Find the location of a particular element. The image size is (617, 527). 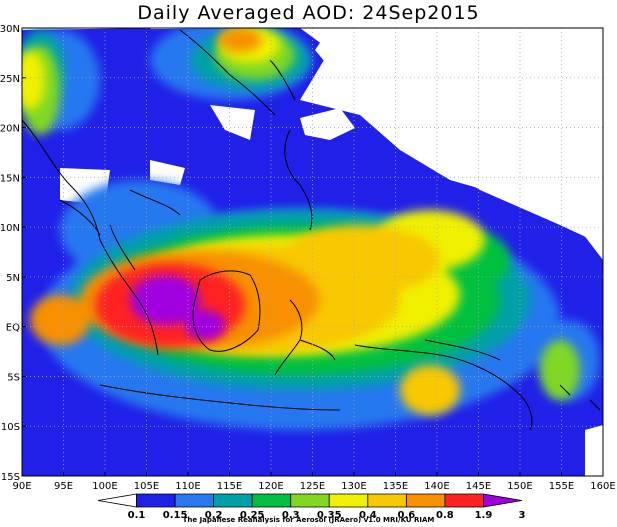

colorbar-label: 0.4 is located at coordinates (368, 515).